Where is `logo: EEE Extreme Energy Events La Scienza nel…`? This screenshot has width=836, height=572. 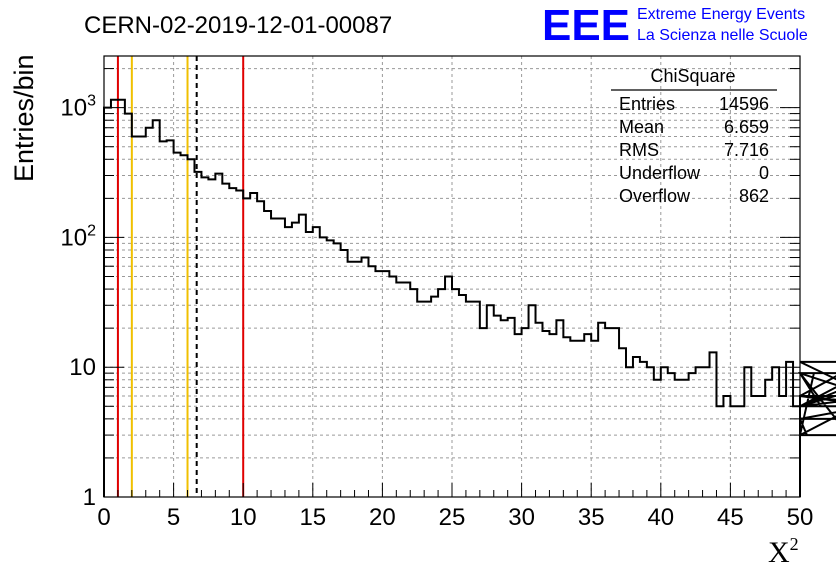 logo: EEE Extreme Energy Events La Scienza nel… is located at coordinates (675, 25).